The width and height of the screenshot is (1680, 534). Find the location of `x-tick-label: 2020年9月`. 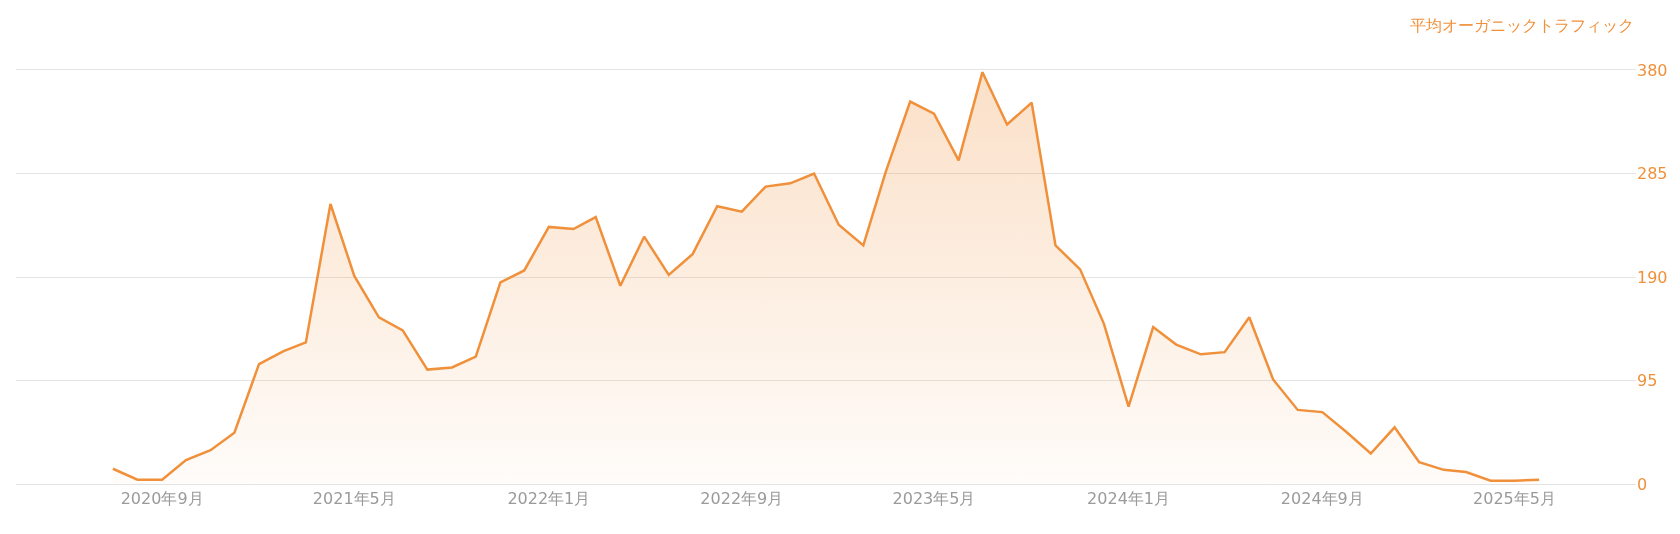

x-tick-label: 2020年9月 is located at coordinates (162, 499).